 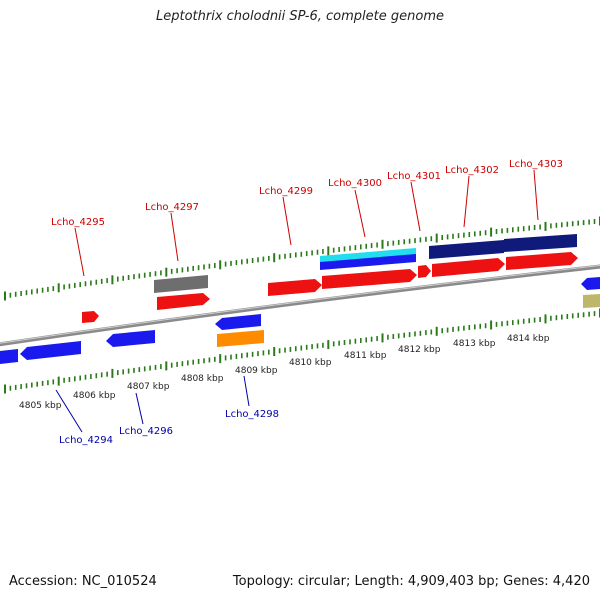 I want to click on gene-label-lcho-4296: Lcho_4296, so click(x=146, y=431).